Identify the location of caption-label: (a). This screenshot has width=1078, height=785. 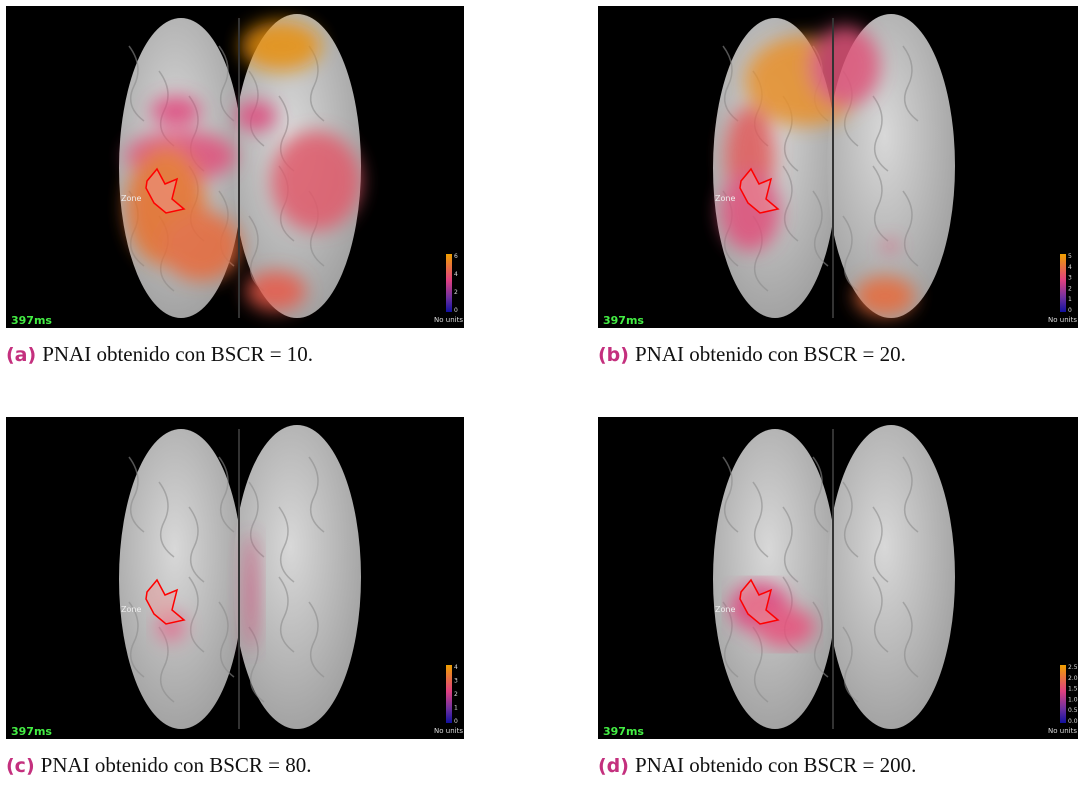
(21, 355).